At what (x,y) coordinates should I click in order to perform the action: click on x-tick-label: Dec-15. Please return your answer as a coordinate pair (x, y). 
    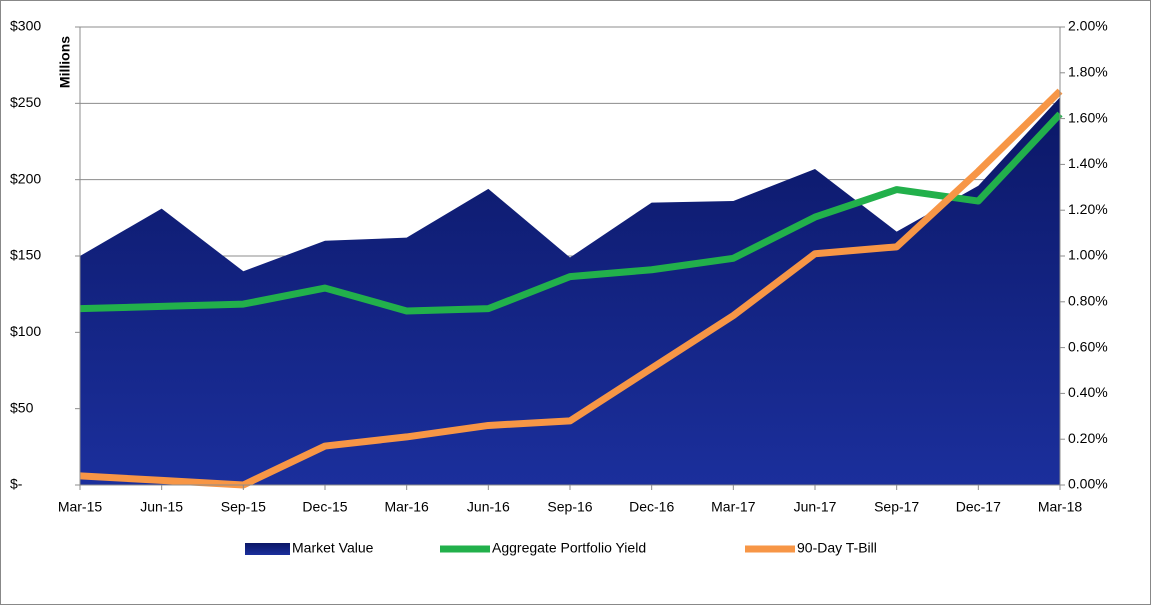
    Looking at the image, I should click on (324, 507).